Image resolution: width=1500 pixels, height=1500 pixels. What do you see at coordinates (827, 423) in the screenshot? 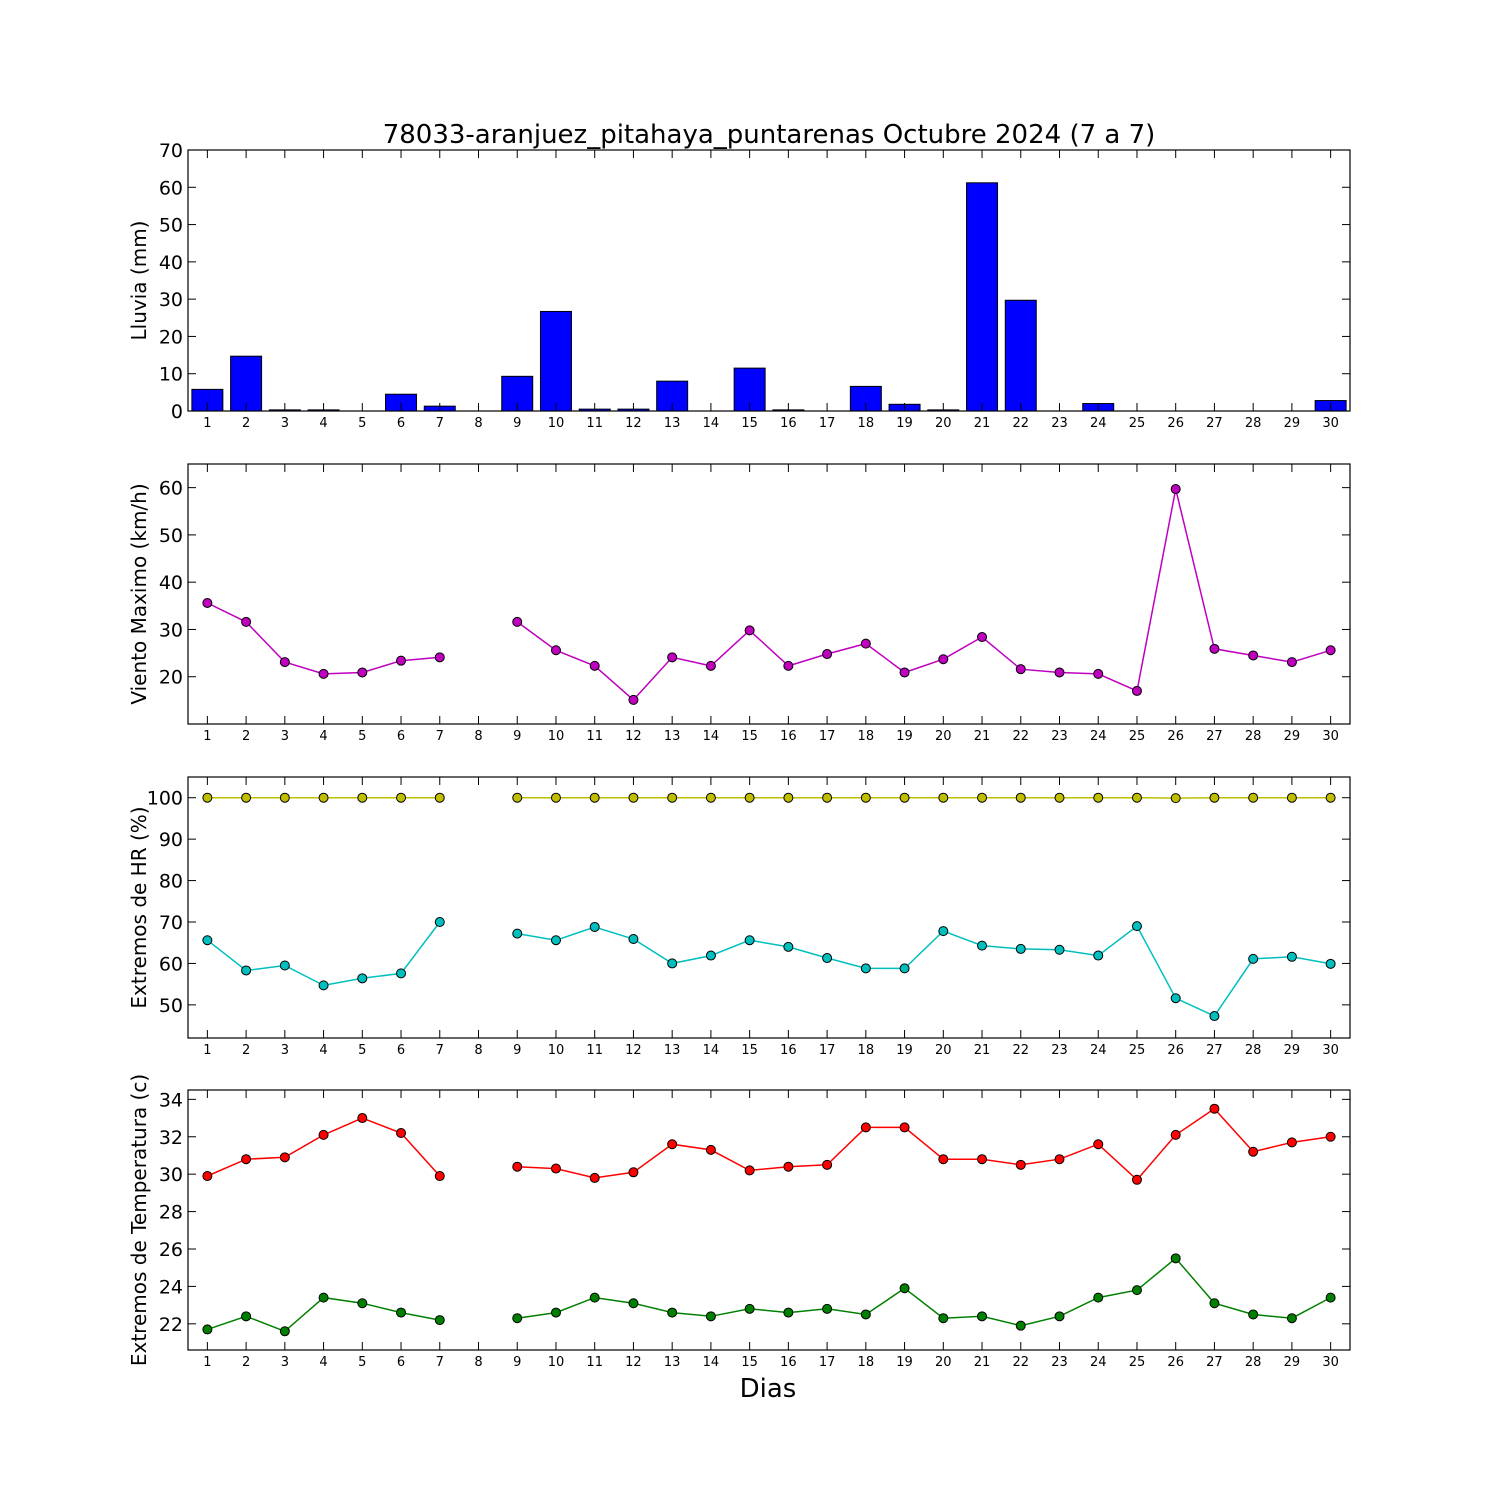
I see `x-tick-label: 17` at bounding box center [827, 423].